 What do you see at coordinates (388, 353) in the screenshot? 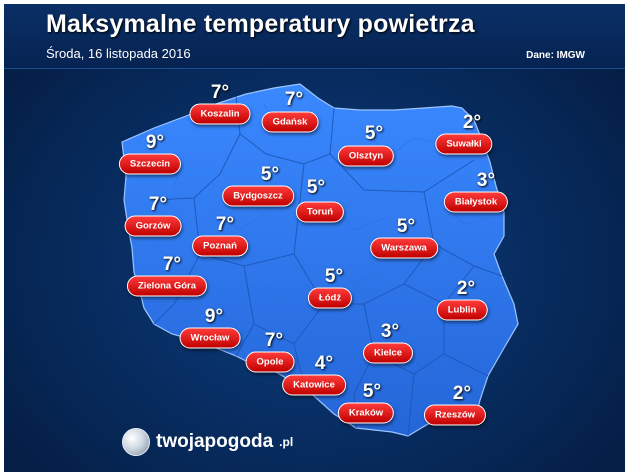
I see `city-label-kielce: Kielce` at bounding box center [388, 353].